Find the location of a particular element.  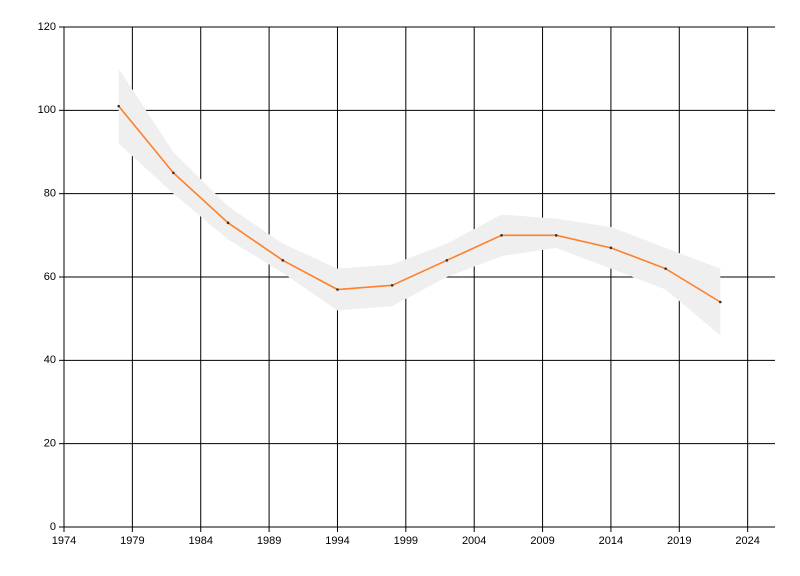

y-tick-label: 60 is located at coordinates (50, 277).